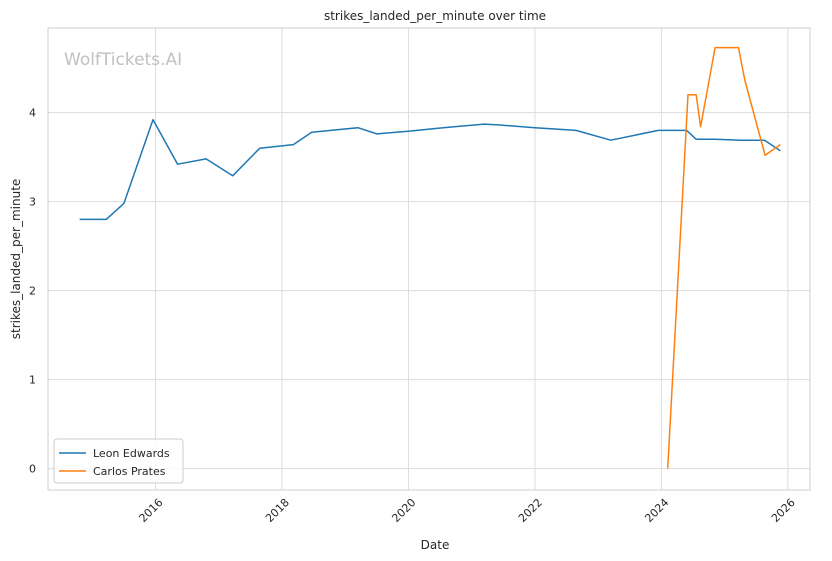 The width and height of the screenshot is (832, 561). Describe the element at coordinates (723, 257) in the screenshot. I see `series-line-carlos-prates` at that location.